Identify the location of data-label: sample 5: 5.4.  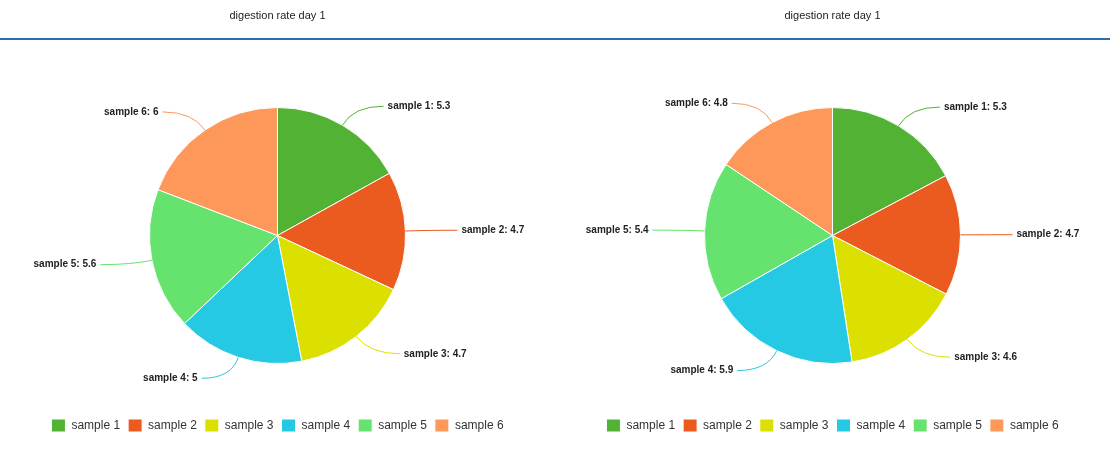
(617, 229).